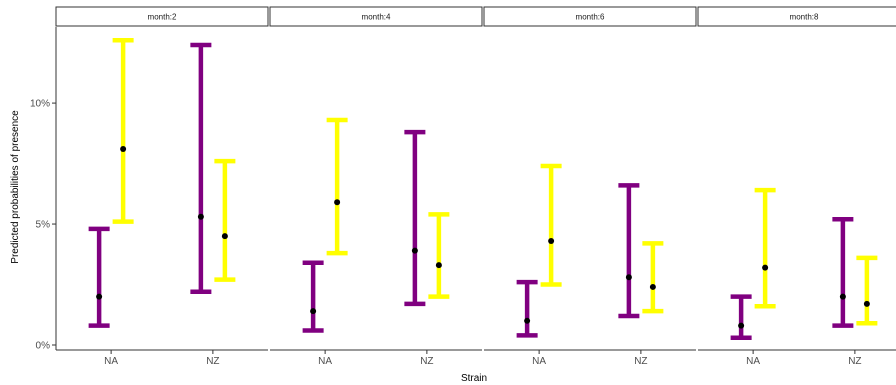  What do you see at coordinates (43, 346) in the screenshot?
I see `y-tick-label: 0%` at bounding box center [43, 346].